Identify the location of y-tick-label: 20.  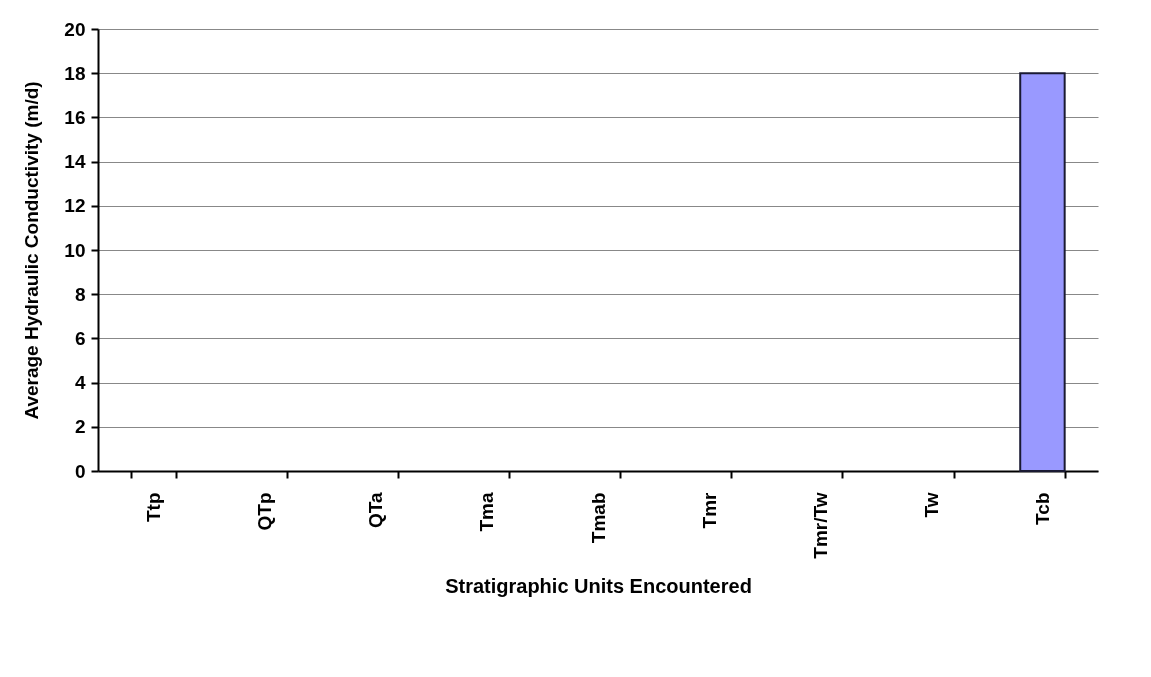
(75, 29).